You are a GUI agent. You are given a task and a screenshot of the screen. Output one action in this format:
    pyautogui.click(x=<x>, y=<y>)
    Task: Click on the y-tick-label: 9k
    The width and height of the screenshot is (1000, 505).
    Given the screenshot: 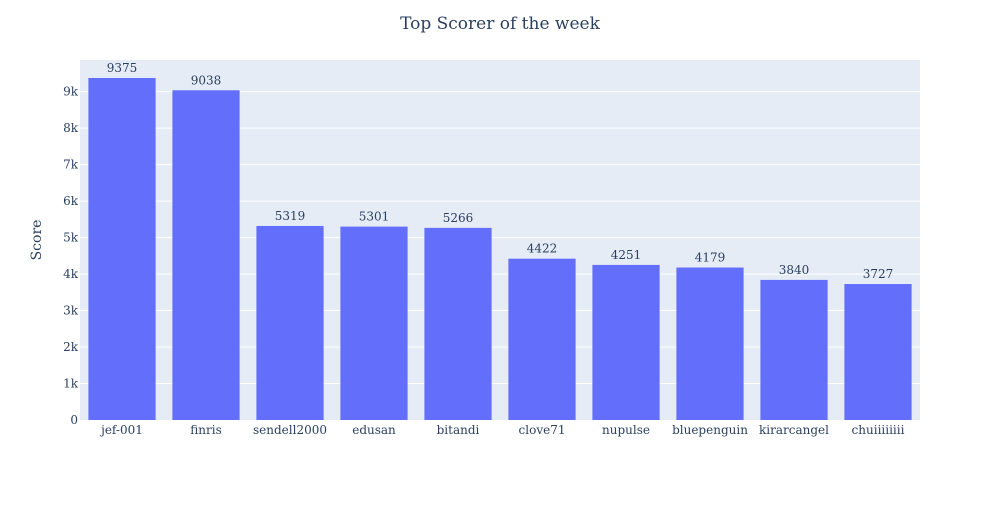 What is the action you would take?
    pyautogui.click(x=71, y=92)
    